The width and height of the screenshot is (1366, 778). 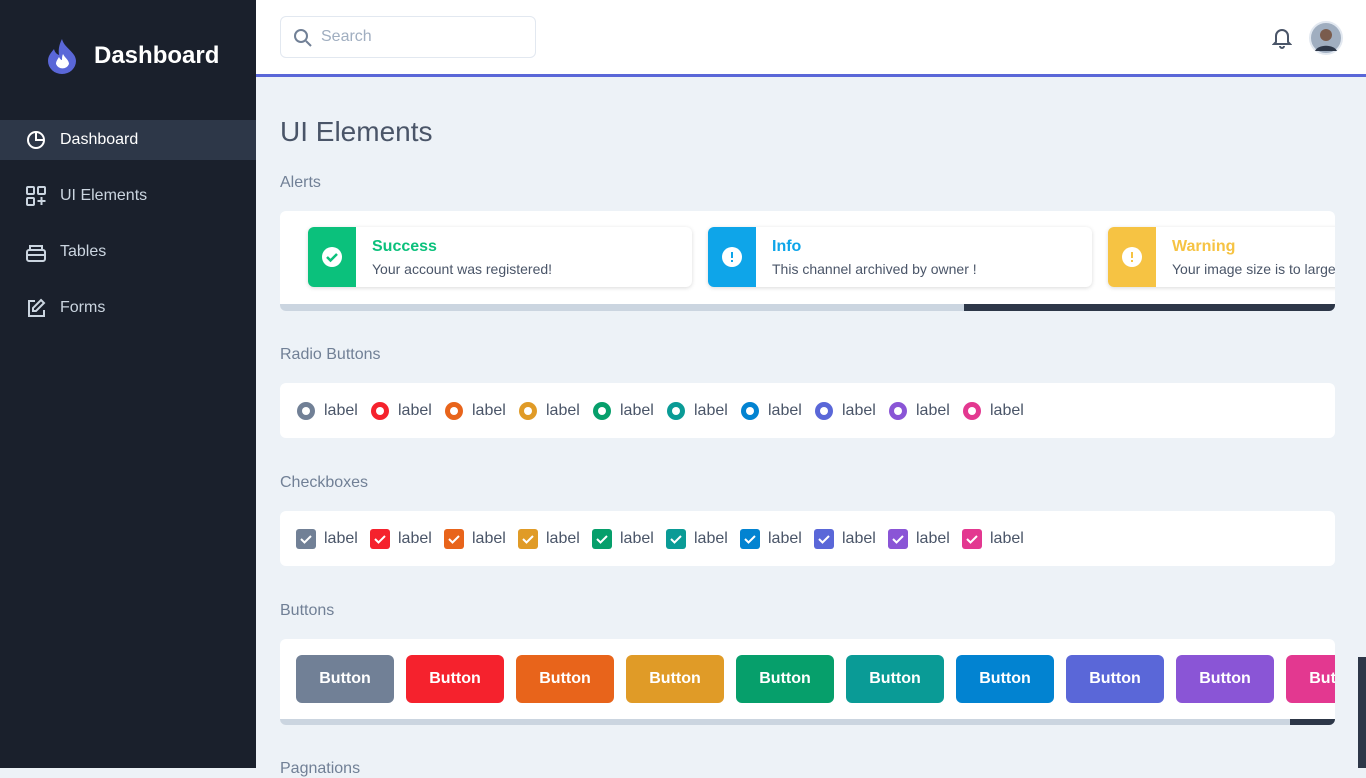 What do you see at coordinates (330, 354) in the screenshot?
I see `section-title: Radio Buttons` at bounding box center [330, 354].